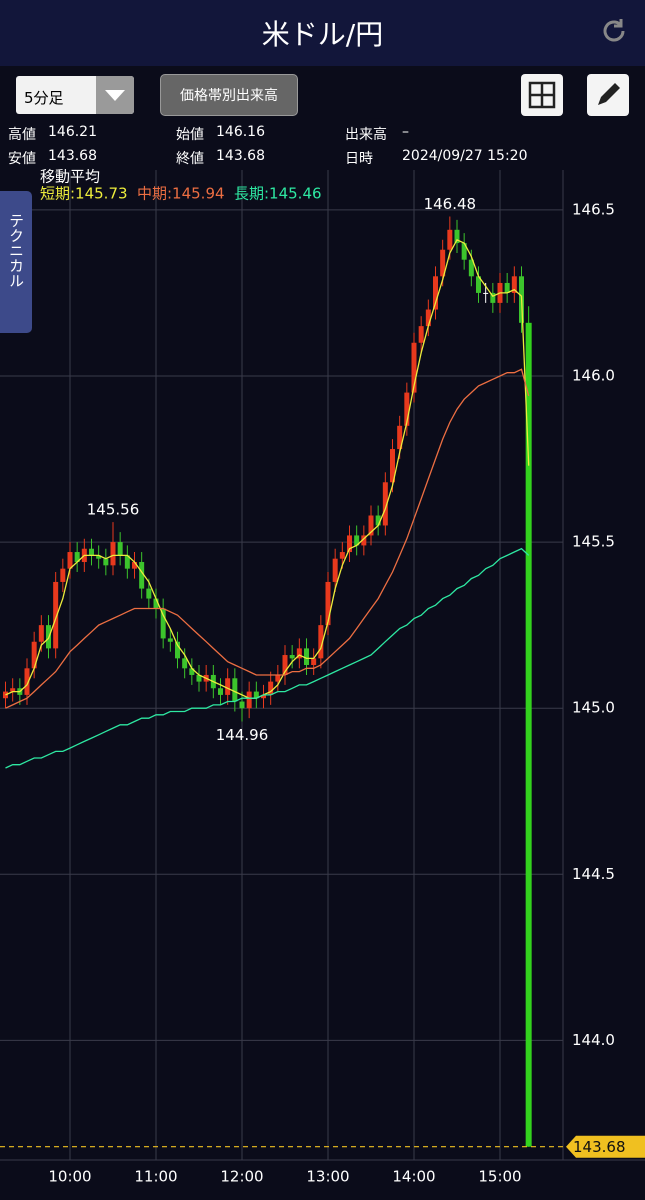  What do you see at coordinates (113, 510) in the screenshot?
I see `extreme-label: 145.56` at bounding box center [113, 510].